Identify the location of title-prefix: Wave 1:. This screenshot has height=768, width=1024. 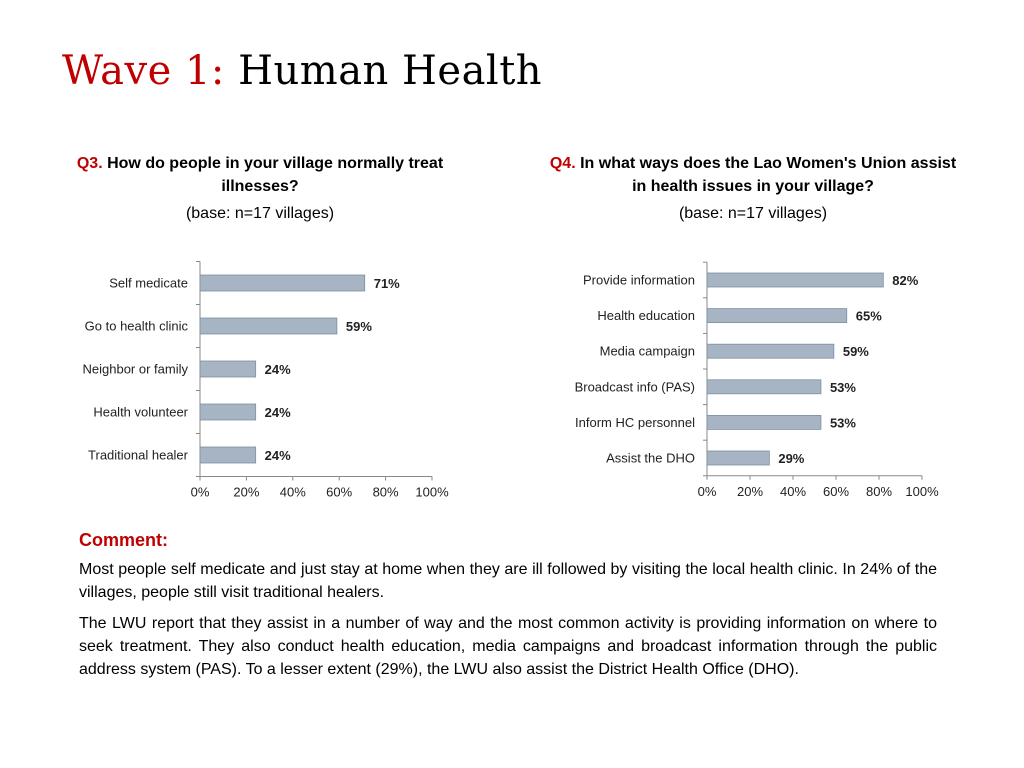
(143, 71).